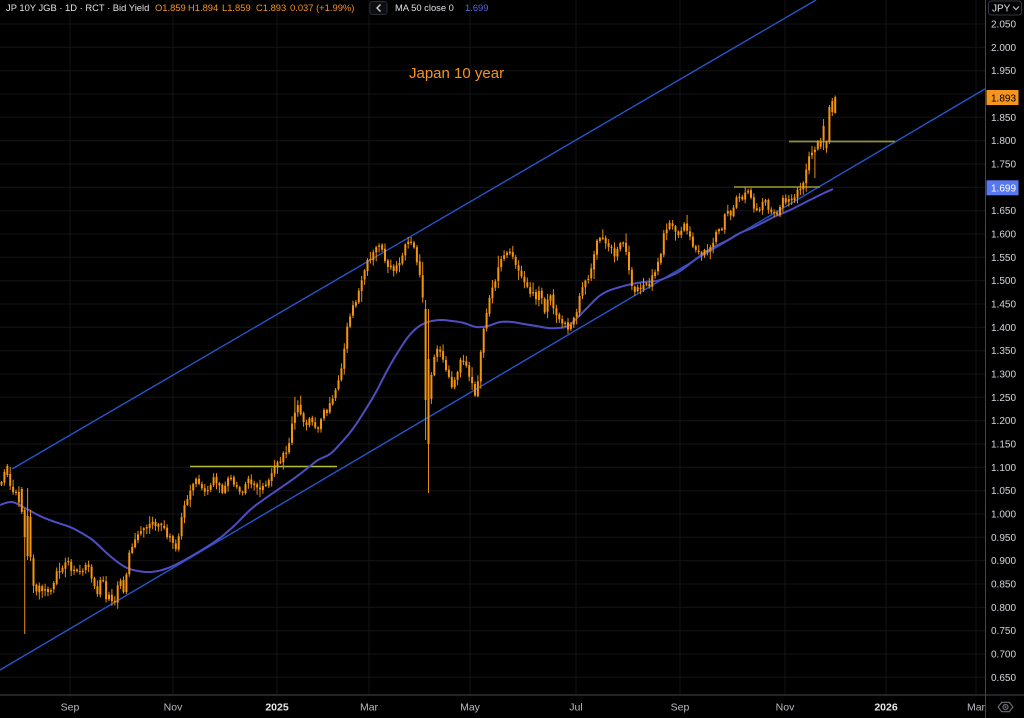 The height and width of the screenshot is (718, 1024). What do you see at coordinates (1003, 421) in the screenshot?
I see `svg-text: 1.200` at bounding box center [1003, 421].